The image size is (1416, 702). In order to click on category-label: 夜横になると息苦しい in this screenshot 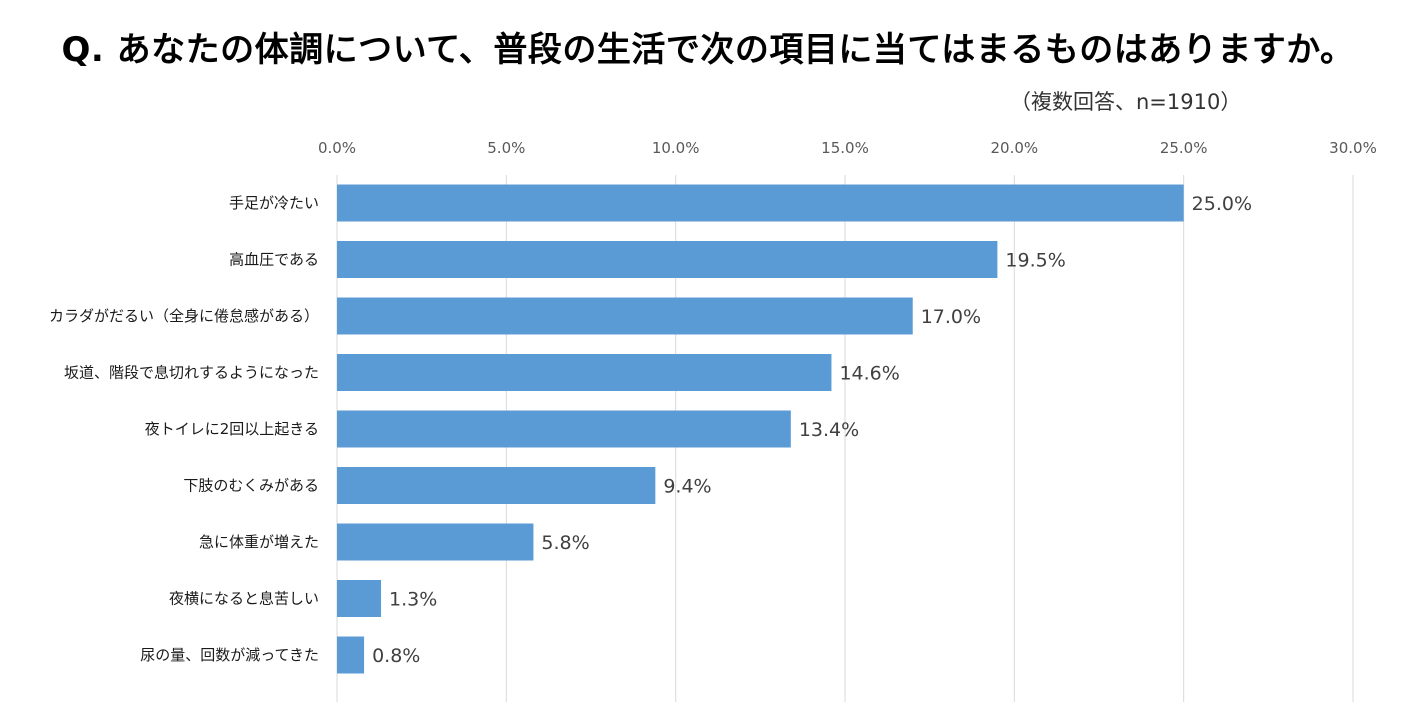, I will do `click(244, 599)`.